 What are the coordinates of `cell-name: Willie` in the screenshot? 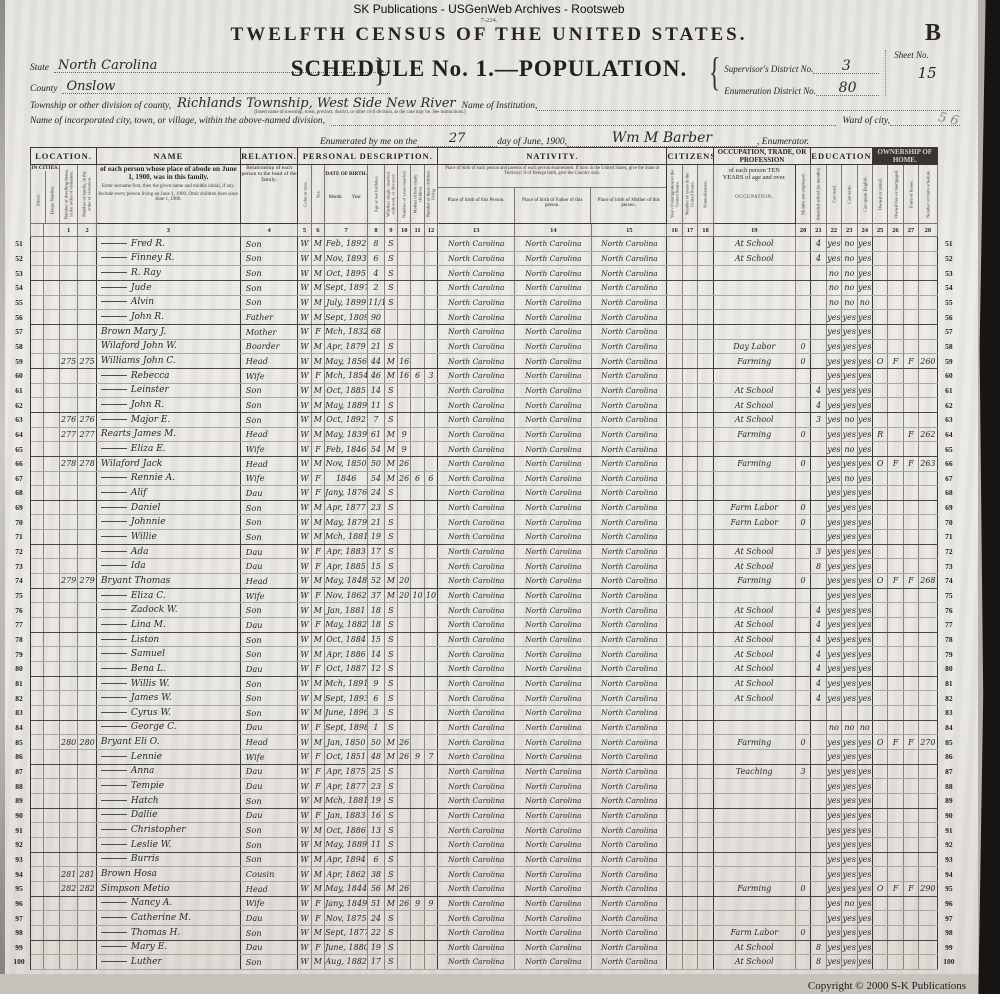 It's located at (168, 537).